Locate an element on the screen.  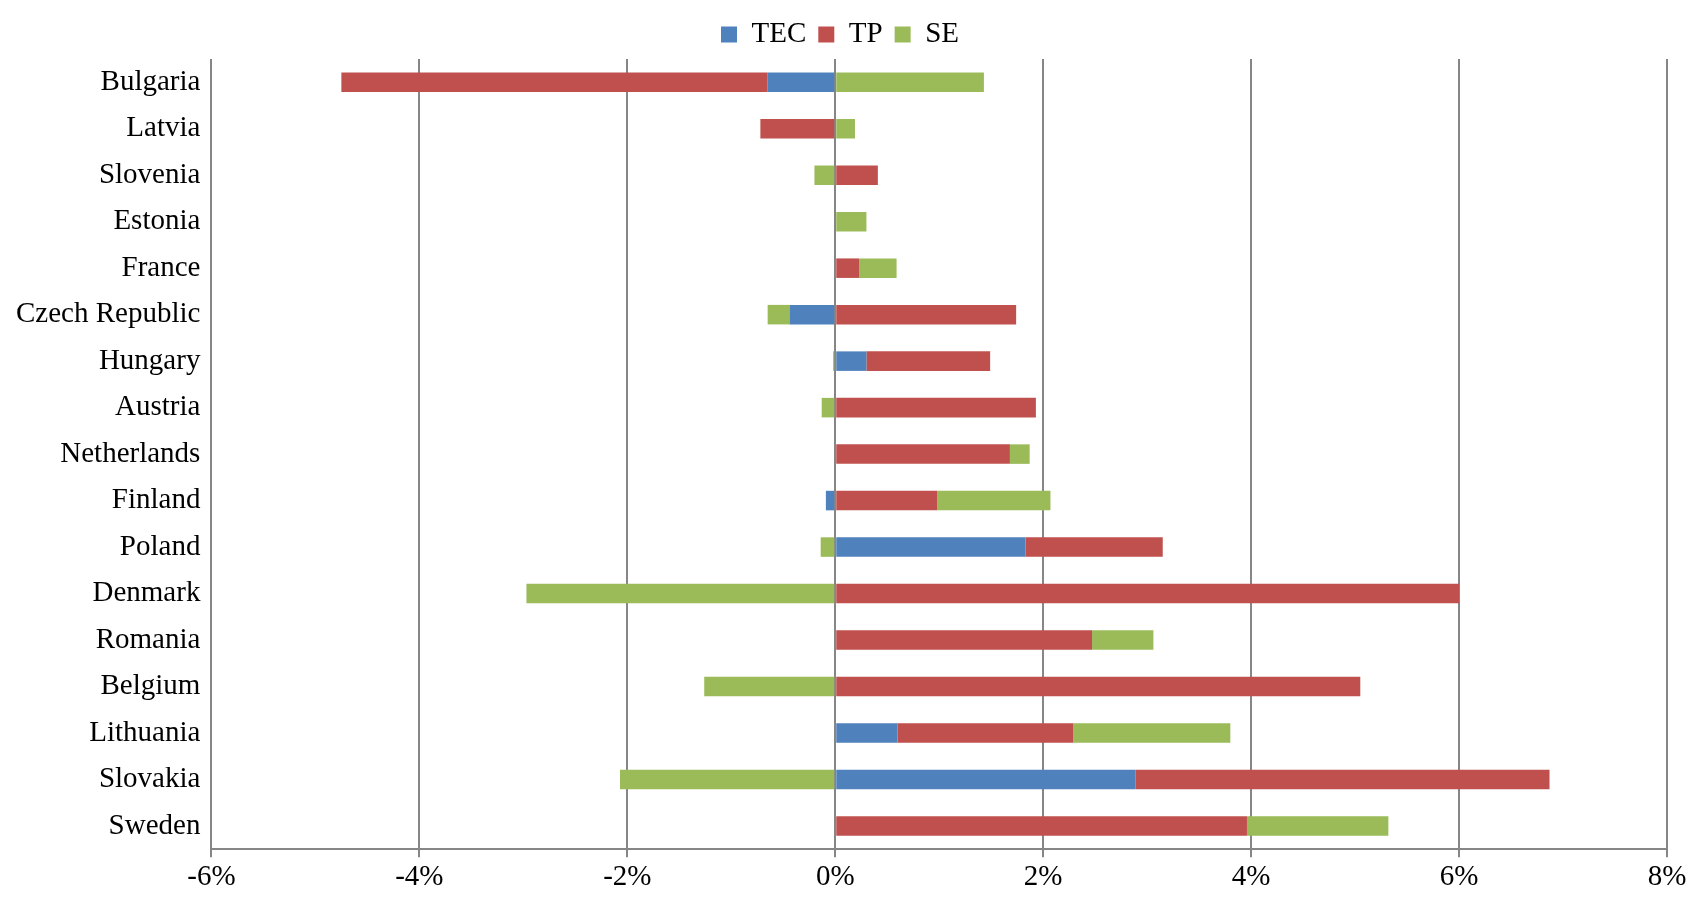
y-tick-label: Lithuania is located at coordinates (145, 730).